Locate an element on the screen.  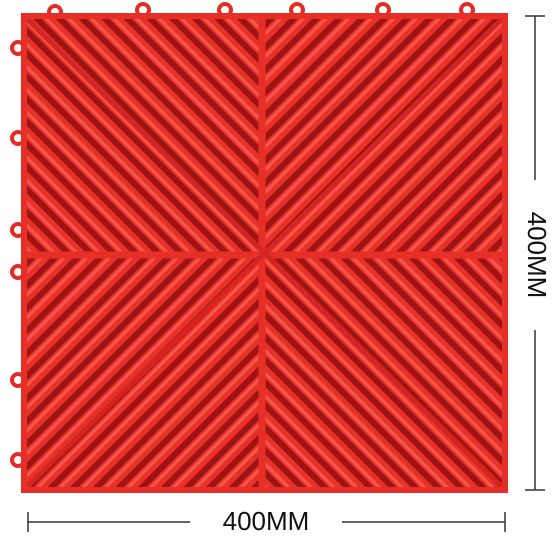
height-dimension-line is located at coordinates (535, 253).